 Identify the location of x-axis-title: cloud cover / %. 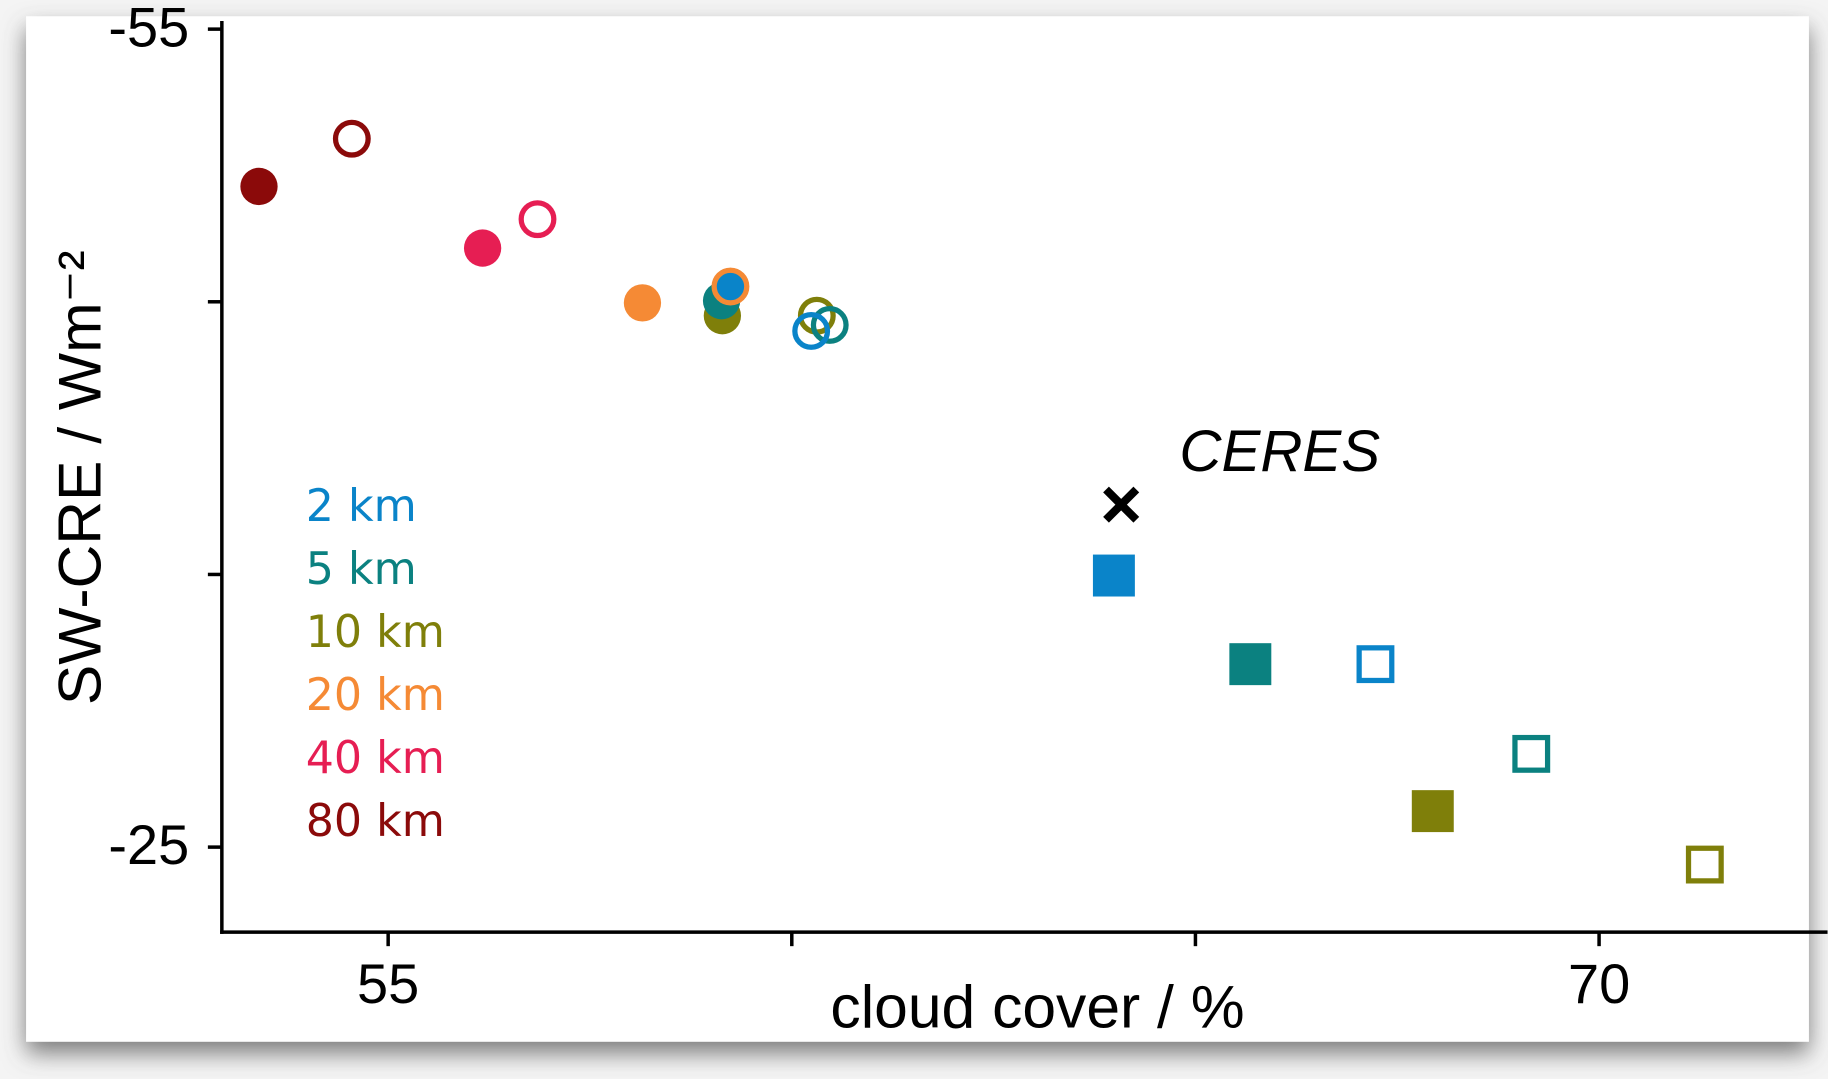
(1037, 1006).